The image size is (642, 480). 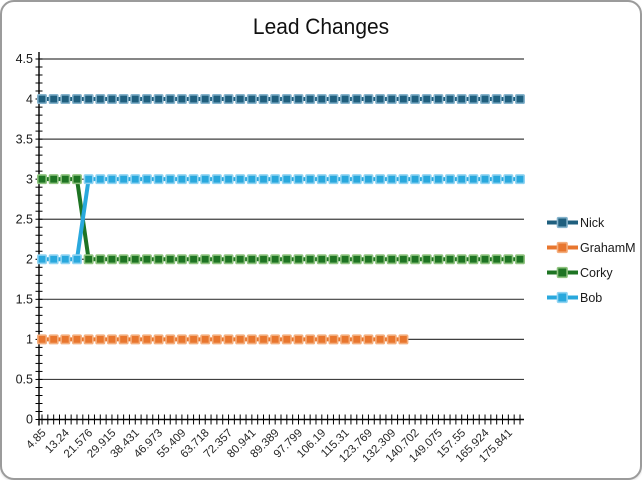 I want to click on y-tick-label: 0.5, so click(x=24, y=380).